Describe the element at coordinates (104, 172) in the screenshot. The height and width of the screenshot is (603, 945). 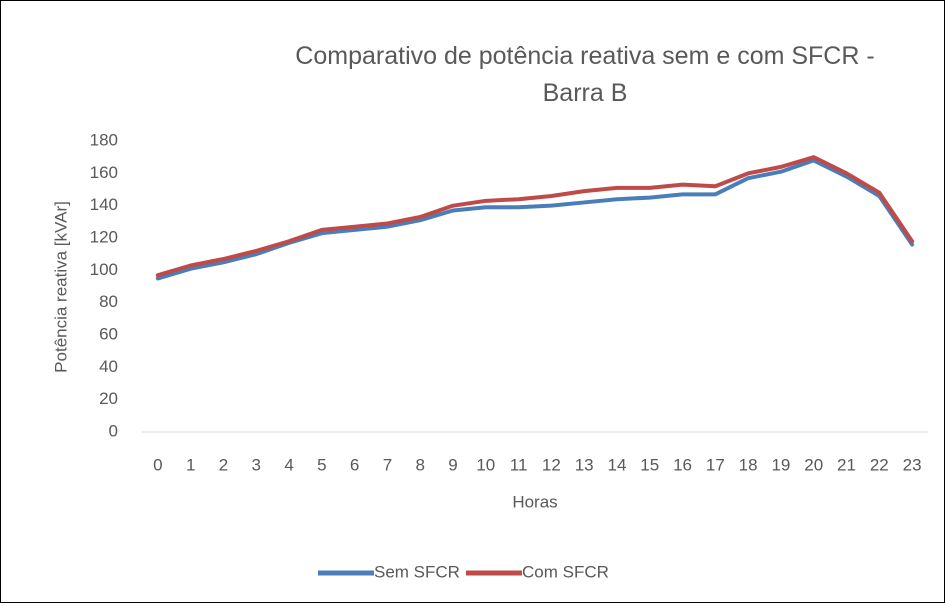
I see `y-tick-label: 160` at that location.